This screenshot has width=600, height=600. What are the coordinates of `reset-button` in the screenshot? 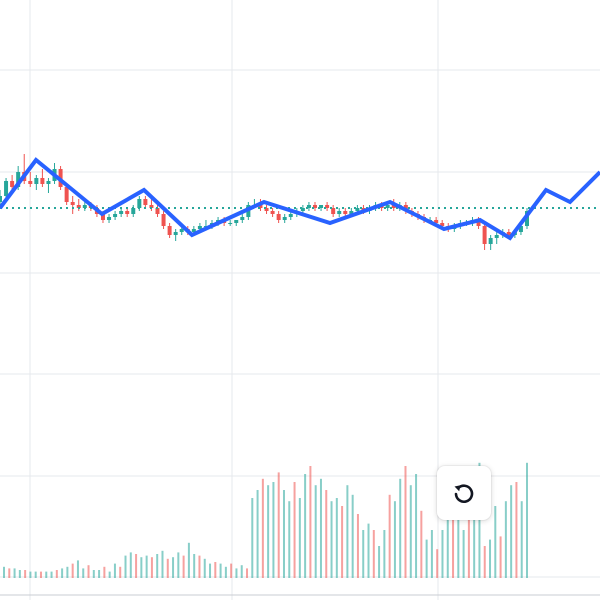 It's located at (464, 493).